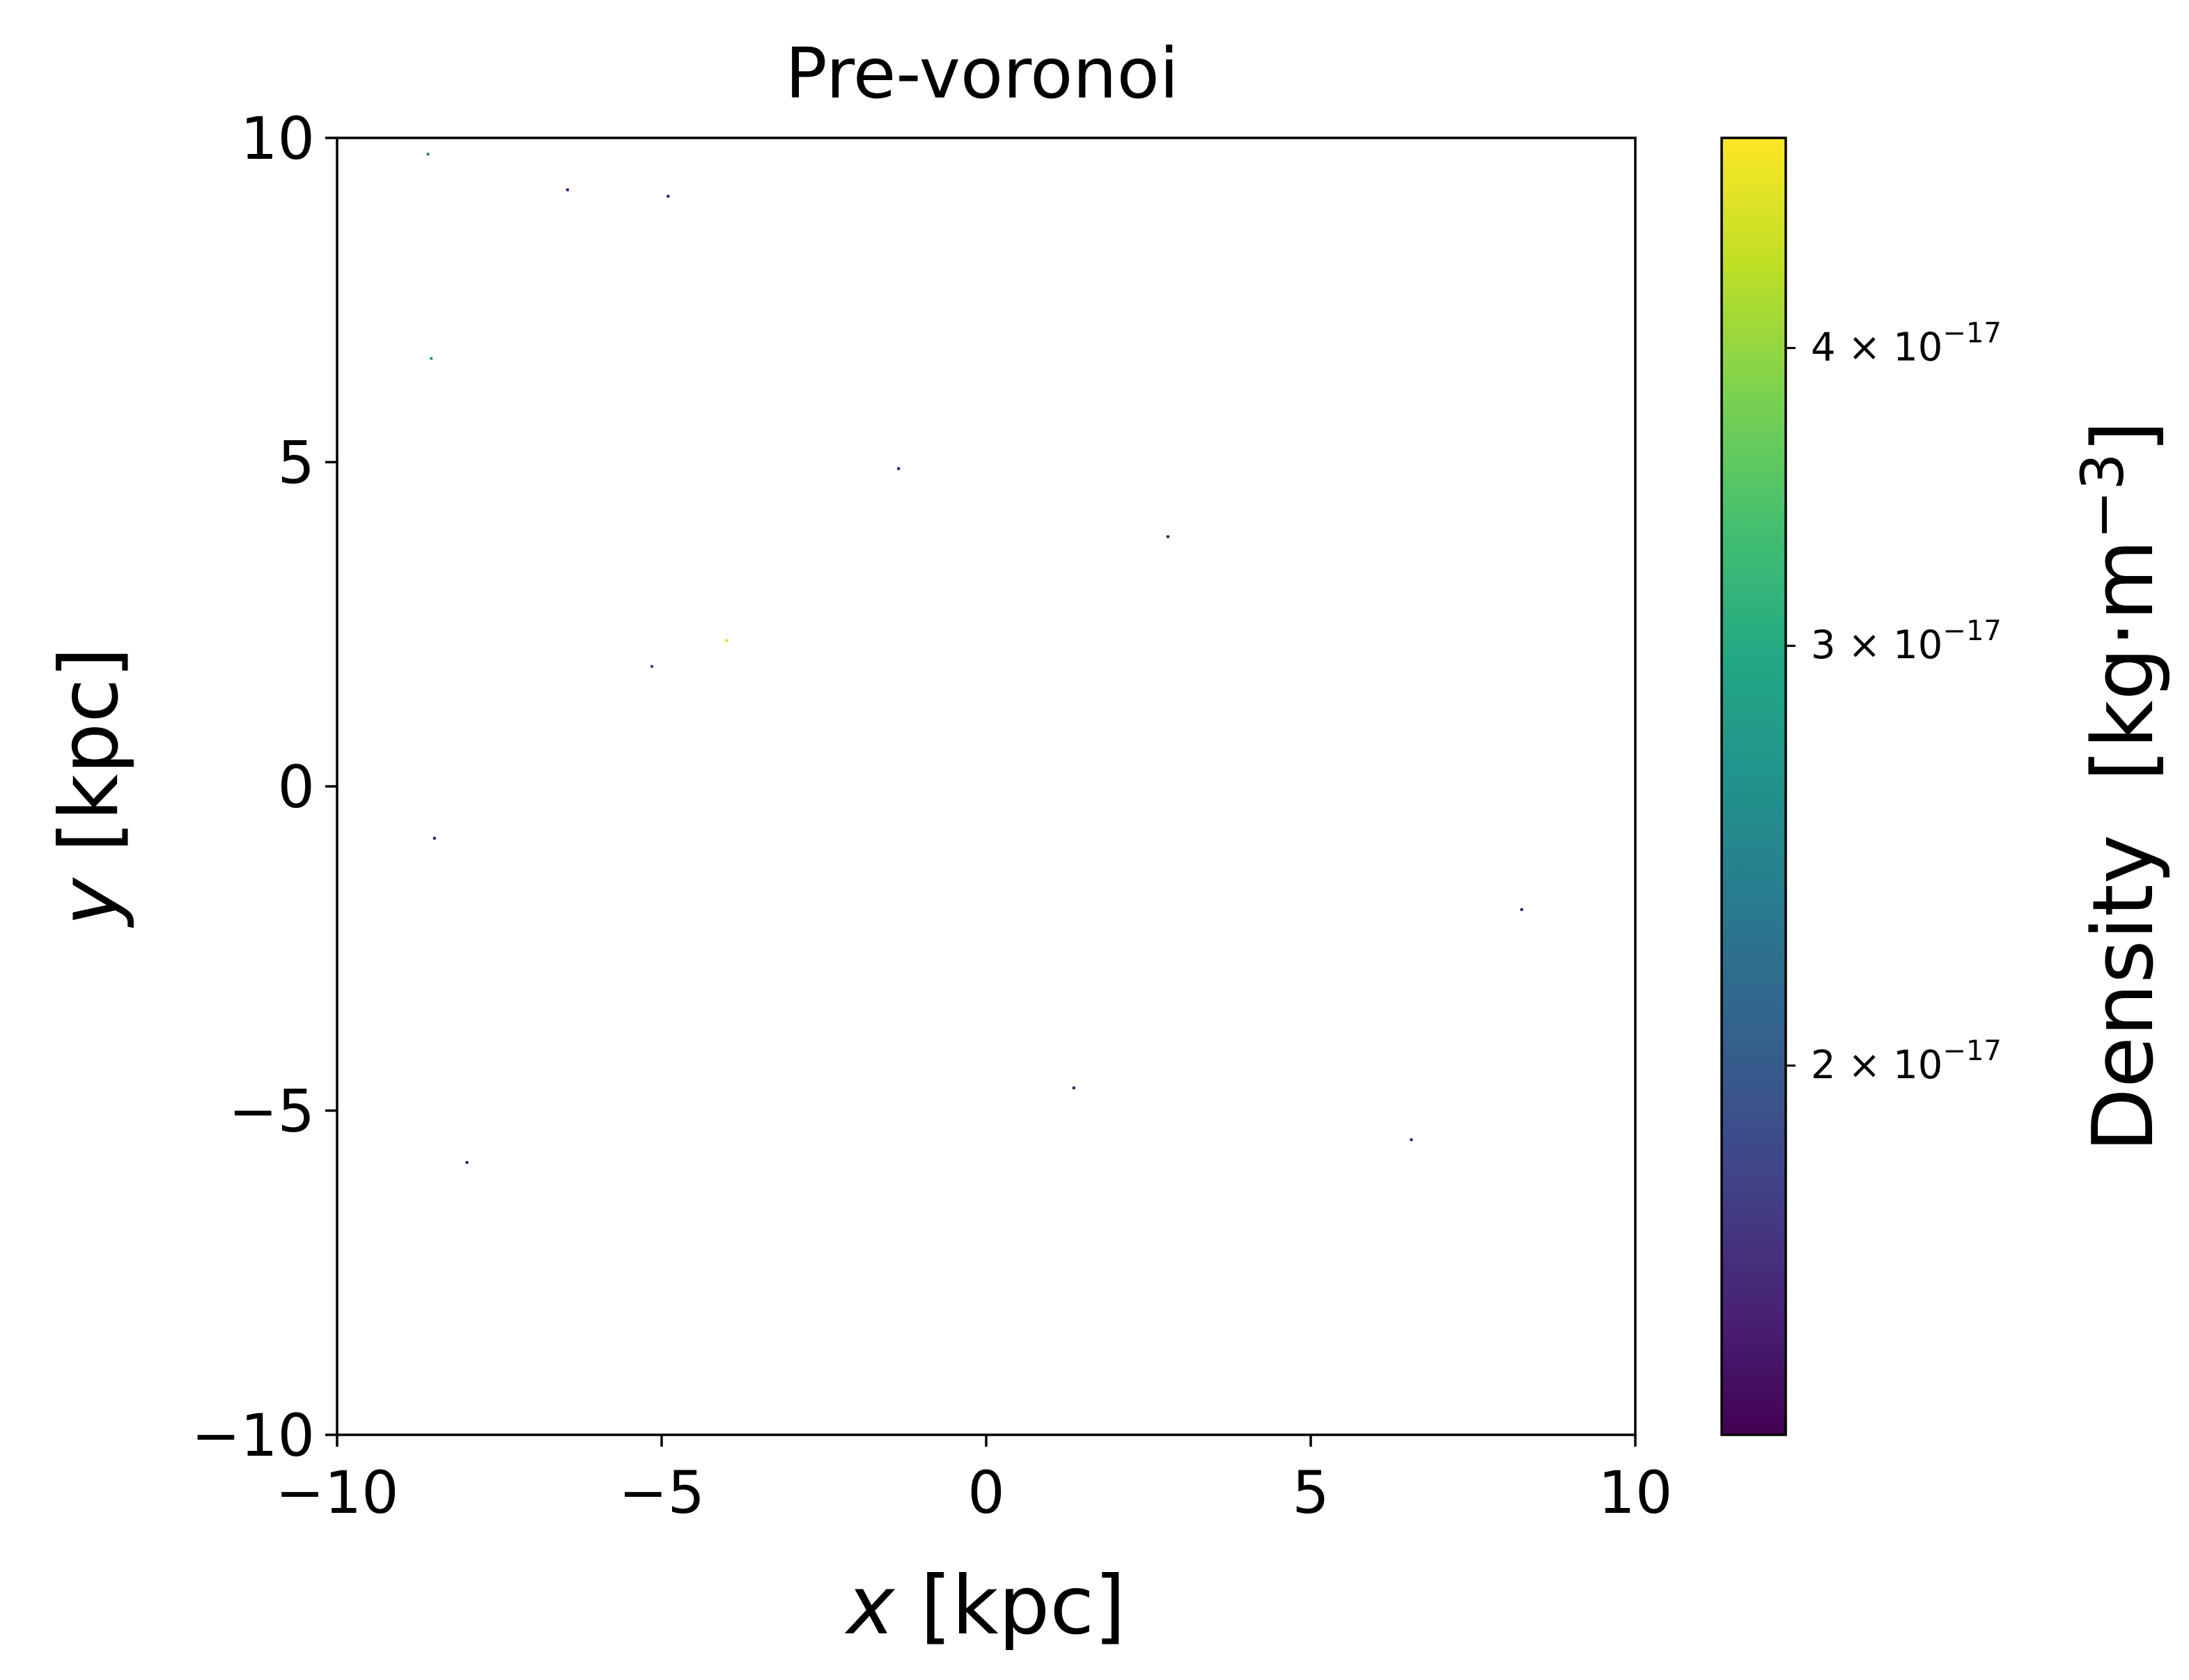 The width and height of the screenshot is (2189, 1680). What do you see at coordinates (986, 1493) in the screenshot?
I see `x-tick-label: 0` at bounding box center [986, 1493].